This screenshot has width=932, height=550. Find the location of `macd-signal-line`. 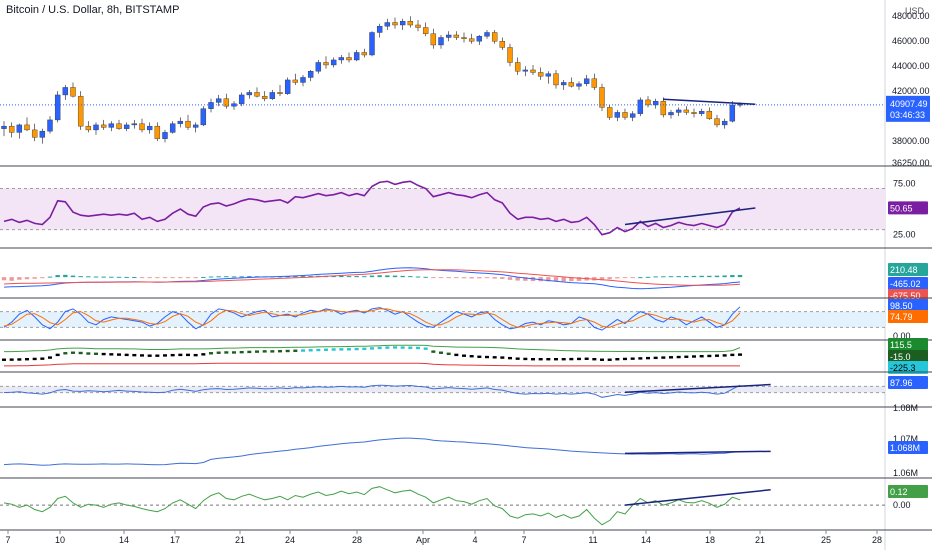

macd-signal-line is located at coordinates (372, 277).